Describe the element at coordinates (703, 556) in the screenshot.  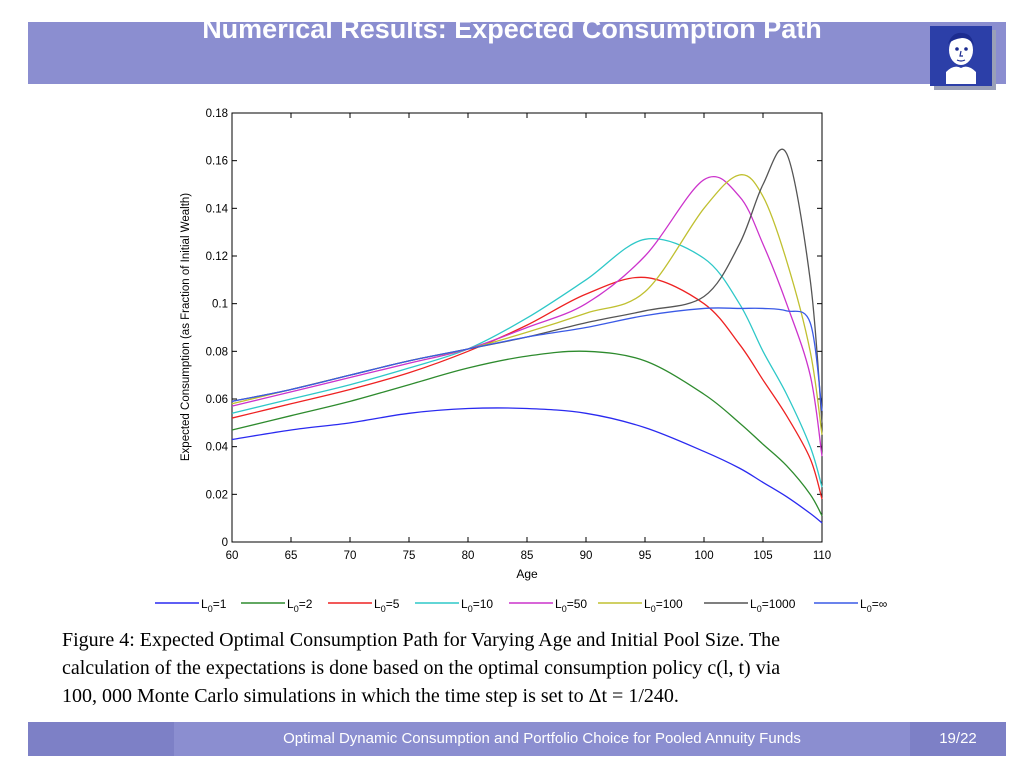
I see `x-tick-label: 100` at that location.